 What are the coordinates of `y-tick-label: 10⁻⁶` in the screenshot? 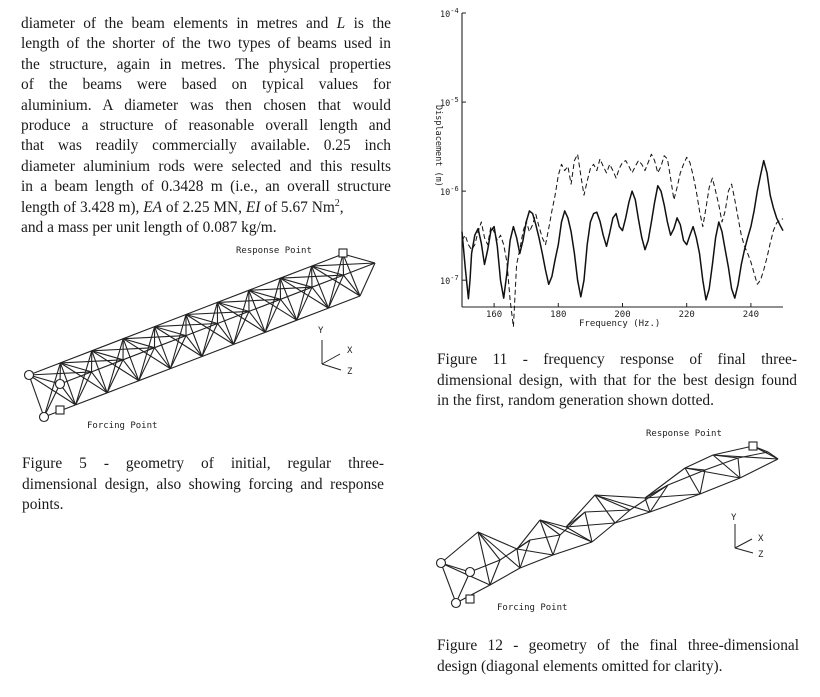 It's located at (449, 191).